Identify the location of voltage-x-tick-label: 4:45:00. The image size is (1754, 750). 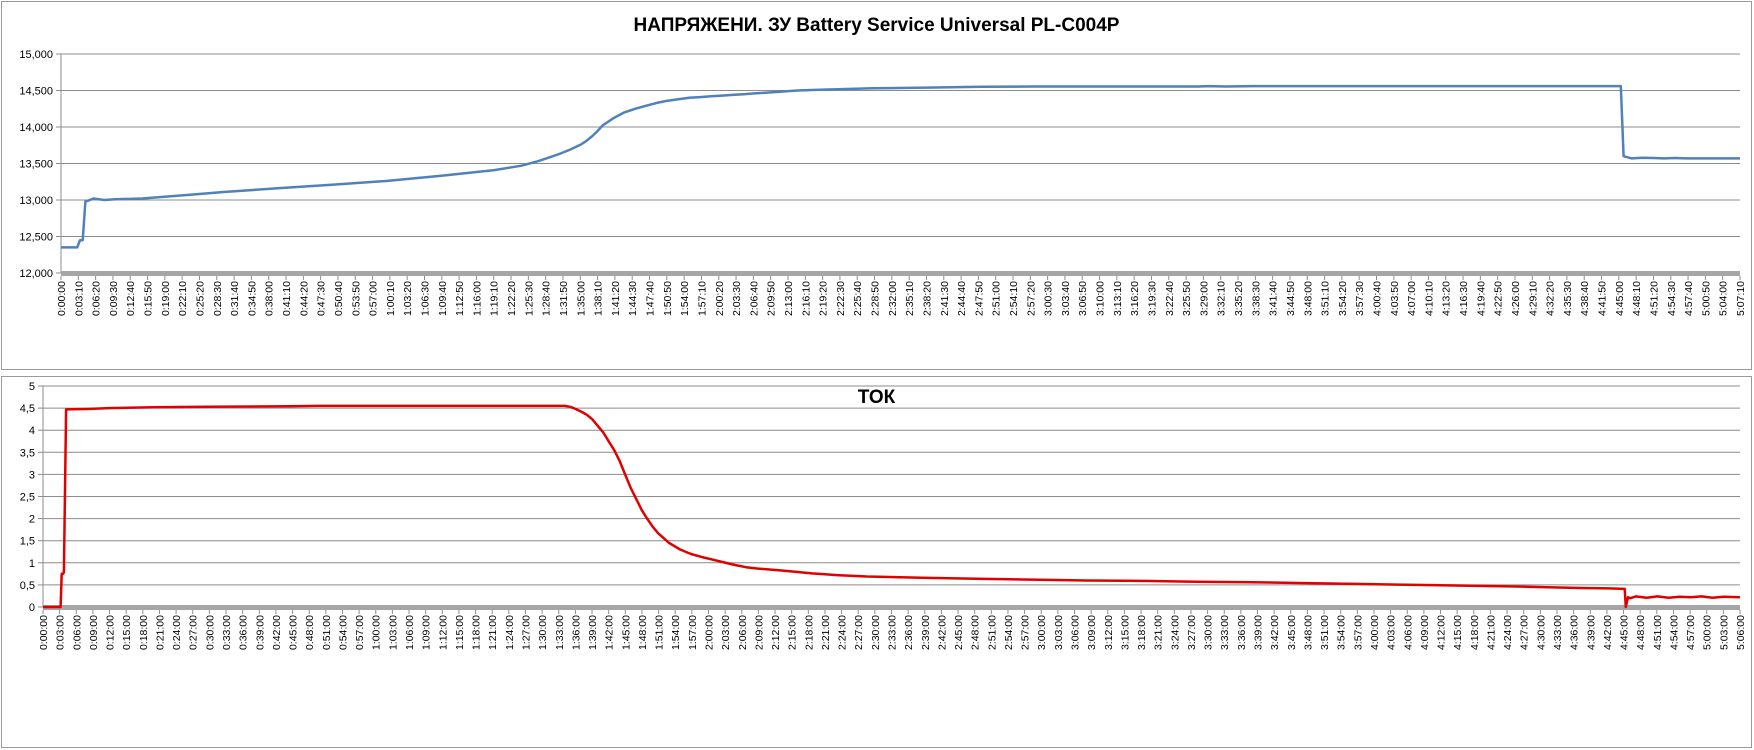
(1620, 298).